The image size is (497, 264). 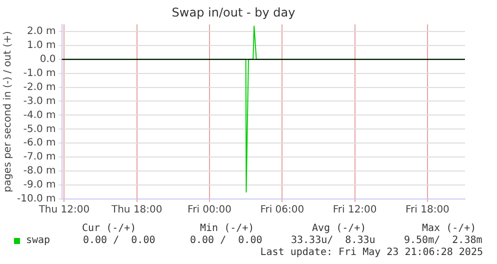 What do you see at coordinates (428, 210) in the screenshot?
I see `x-tick-label: Fri 18:00` at bounding box center [428, 210].